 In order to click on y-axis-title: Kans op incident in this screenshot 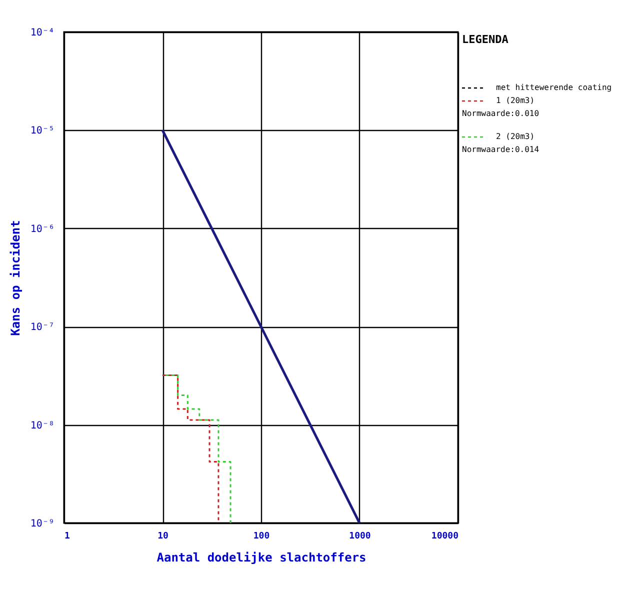, I will do `click(15, 278)`.